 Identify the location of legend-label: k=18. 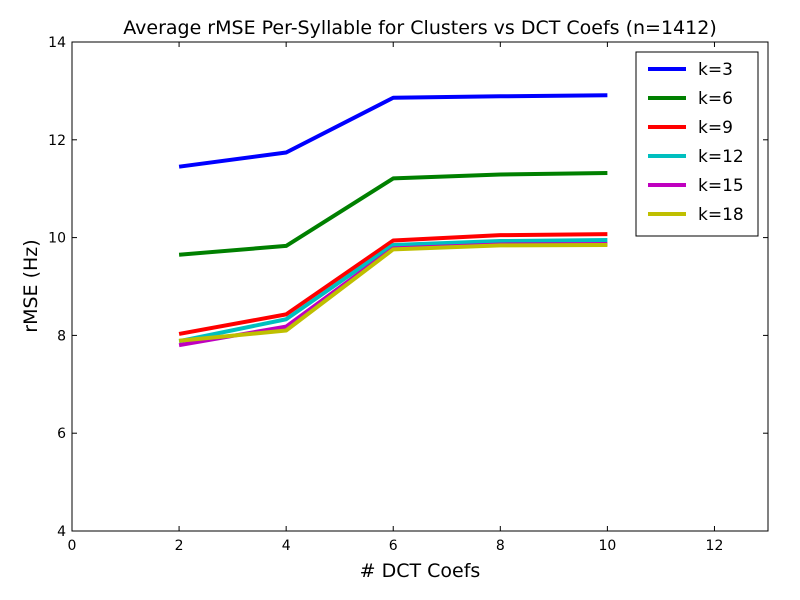
(721, 215).